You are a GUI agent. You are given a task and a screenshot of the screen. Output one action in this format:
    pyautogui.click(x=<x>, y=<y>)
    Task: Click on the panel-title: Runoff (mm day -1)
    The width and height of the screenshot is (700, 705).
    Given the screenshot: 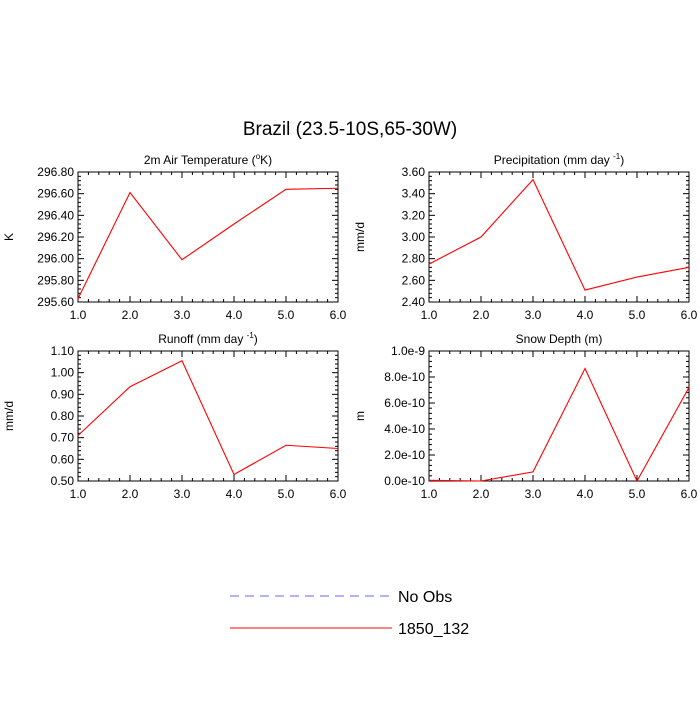 What is the action you would take?
    pyautogui.click(x=208, y=338)
    